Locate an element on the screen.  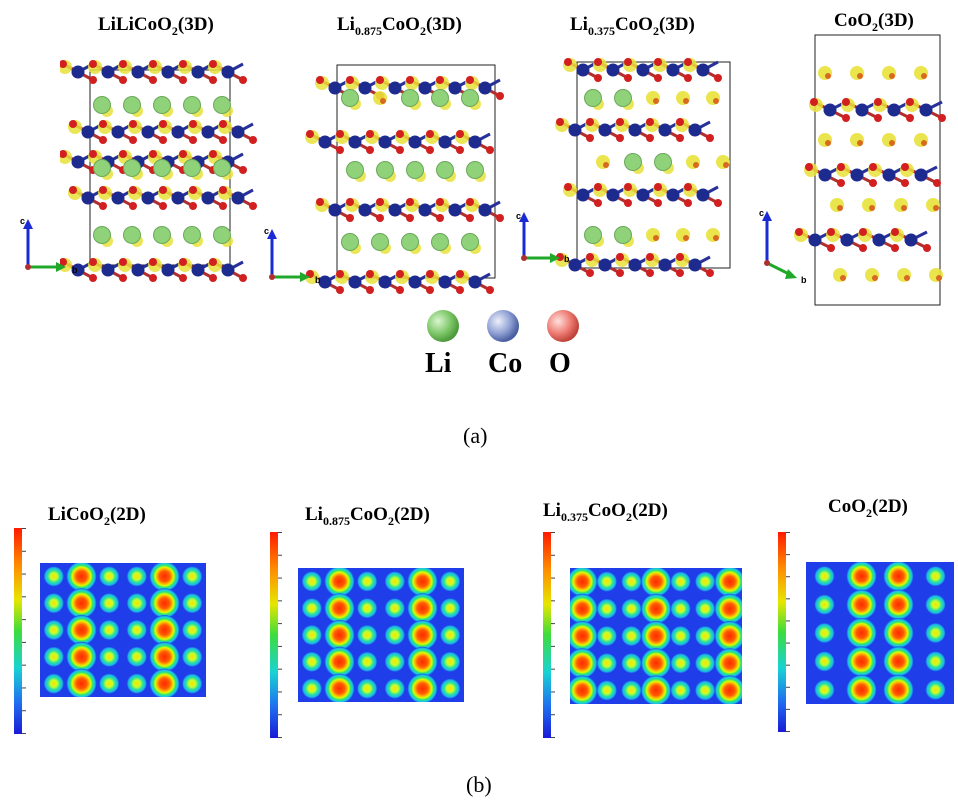
atom-legend is located at coordinates (503, 326).